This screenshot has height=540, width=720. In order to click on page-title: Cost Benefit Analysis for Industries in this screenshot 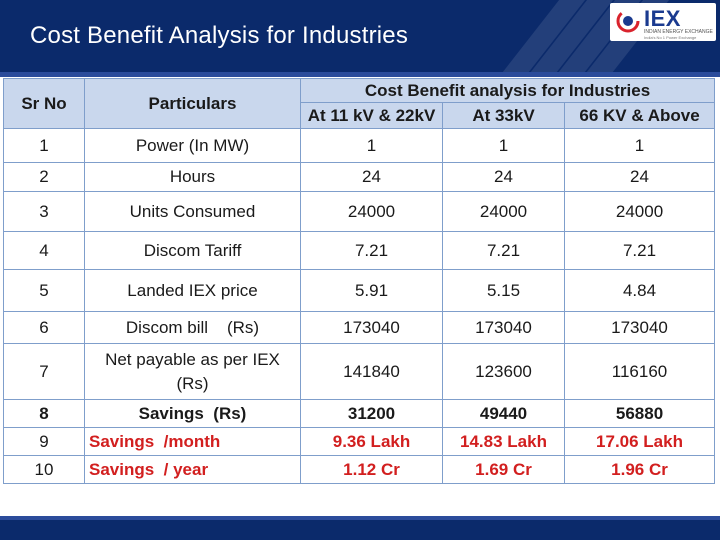, I will do `click(219, 35)`.